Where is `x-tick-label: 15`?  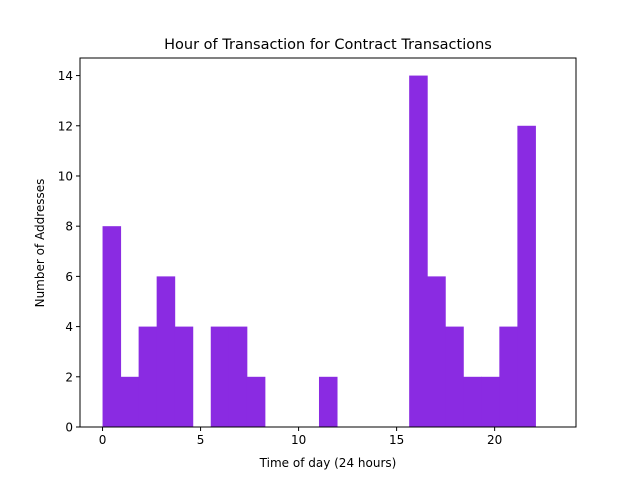
x-tick-label: 15 is located at coordinates (396, 440).